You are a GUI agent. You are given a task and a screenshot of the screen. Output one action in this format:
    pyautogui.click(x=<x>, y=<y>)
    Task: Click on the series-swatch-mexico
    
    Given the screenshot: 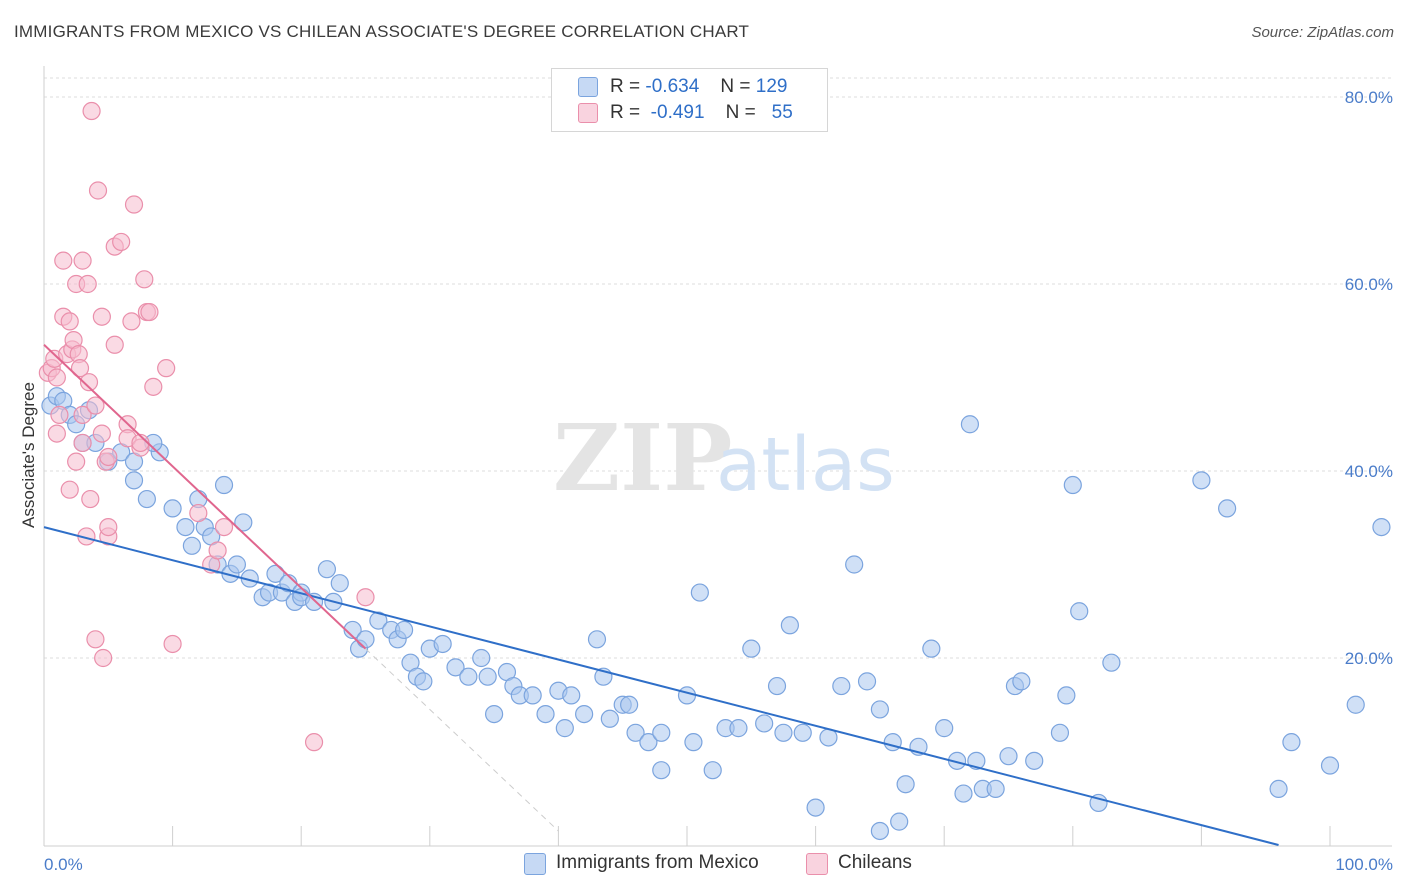 What is the action you would take?
    pyautogui.click(x=535, y=864)
    